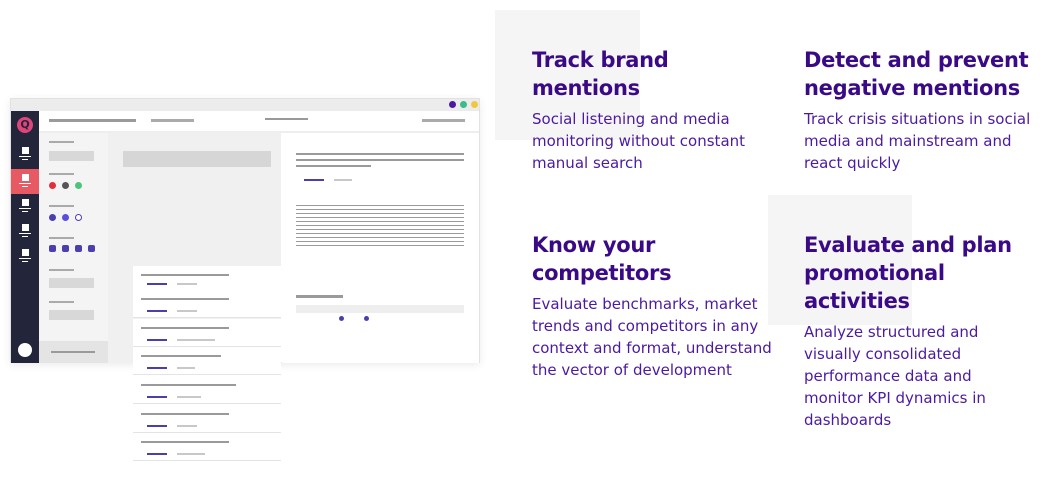 This screenshot has height=500, width=1041. Describe the element at coordinates (600, 74) in the screenshot. I see `feature-title: Track brand mentions` at that location.